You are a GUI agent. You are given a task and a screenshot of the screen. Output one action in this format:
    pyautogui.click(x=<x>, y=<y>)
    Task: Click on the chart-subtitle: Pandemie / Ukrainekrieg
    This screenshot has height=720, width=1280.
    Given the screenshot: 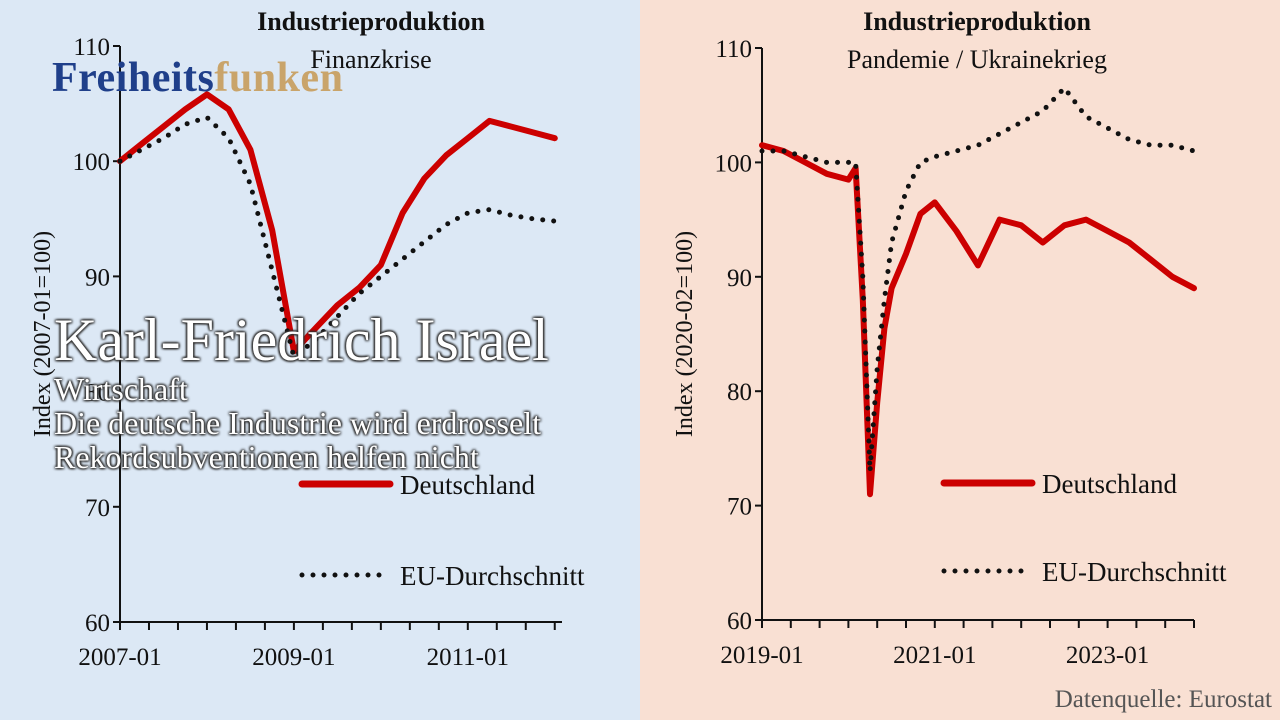 What is the action you would take?
    pyautogui.click(x=977, y=59)
    